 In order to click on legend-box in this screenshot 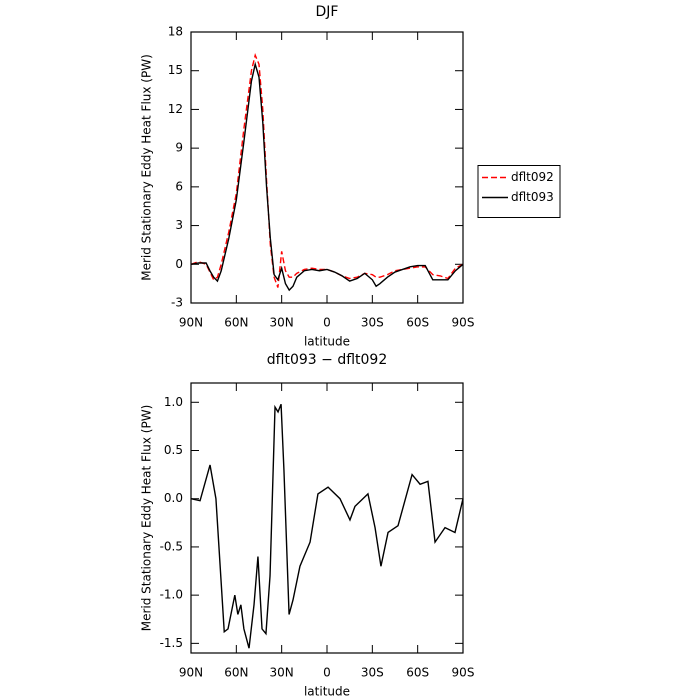, I will do `click(519, 191)`.